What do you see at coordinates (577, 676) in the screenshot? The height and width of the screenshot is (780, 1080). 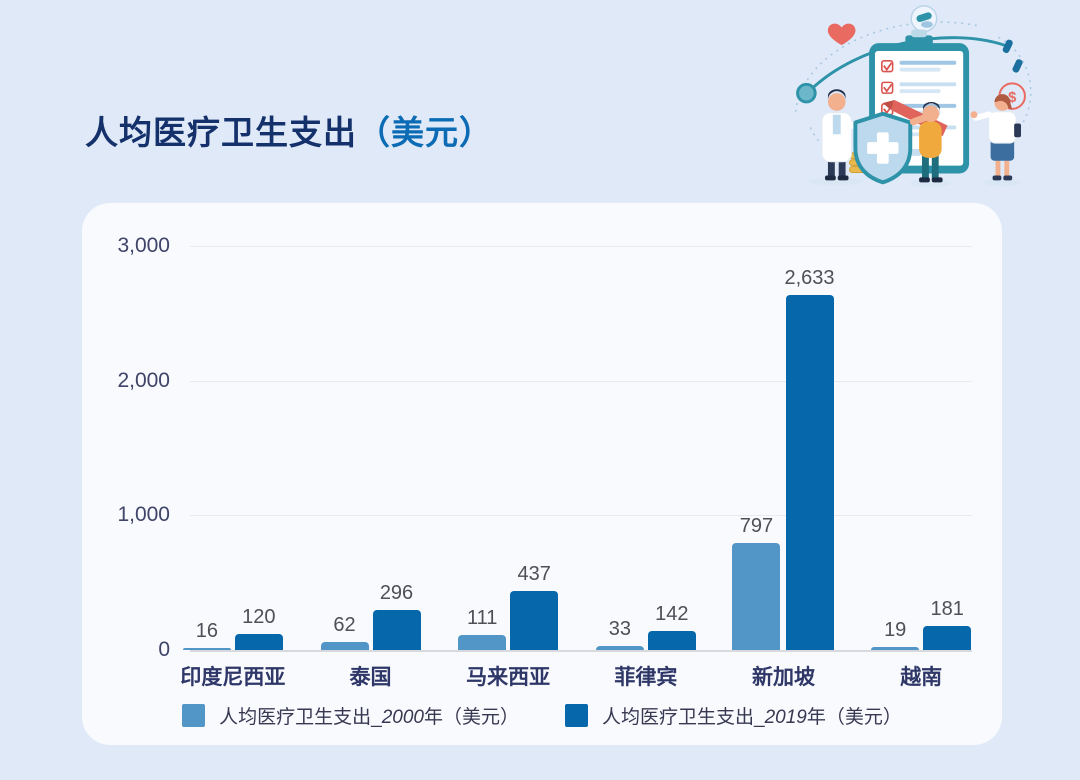 I see `category-axis: 印度尼西亚 泰国 马来西亚 菲律宾 新加坡 越南` at bounding box center [577, 676].